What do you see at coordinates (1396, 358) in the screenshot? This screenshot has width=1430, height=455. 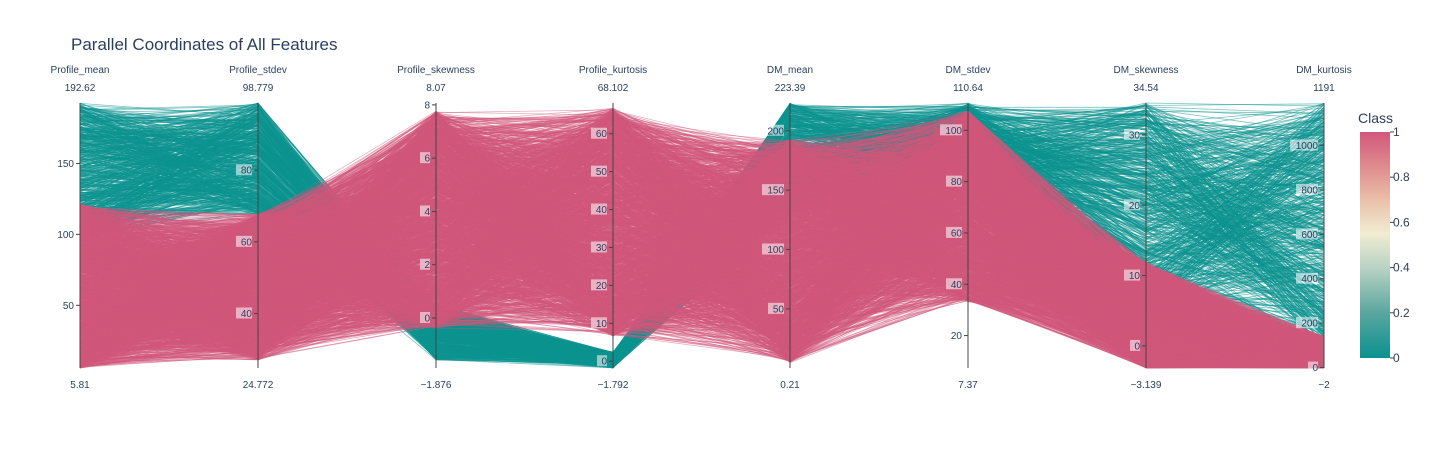 I see `colorbar-tick-label: 0` at bounding box center [1396, 358].